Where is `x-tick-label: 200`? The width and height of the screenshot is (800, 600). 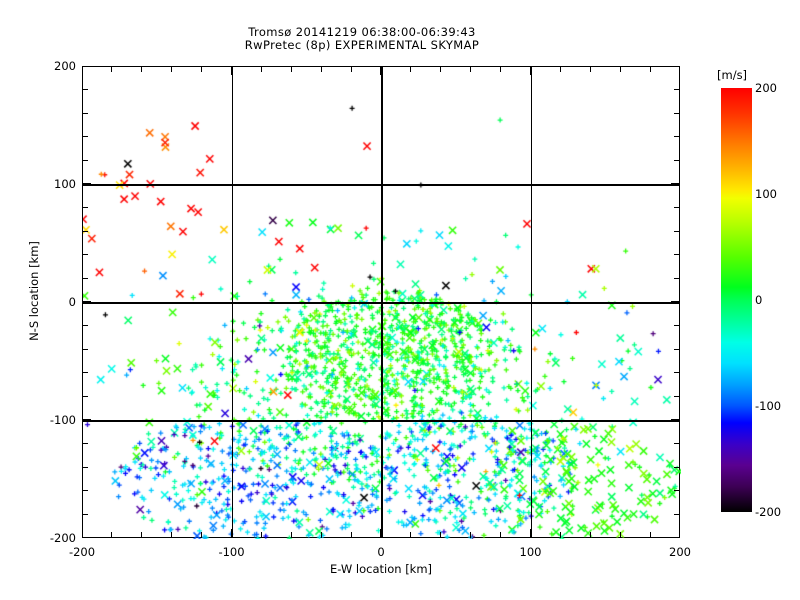
x-tick-label: 200 is located at coordinates (680, 552).